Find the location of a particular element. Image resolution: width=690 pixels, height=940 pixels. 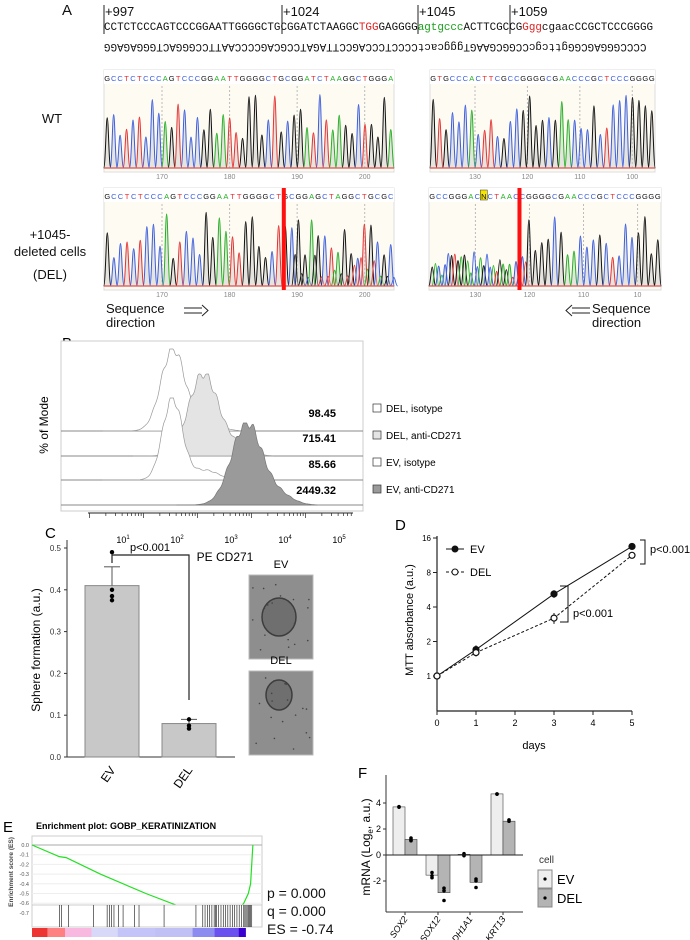

sequence-segment: ACTTCGCCG is located at coordinates (493, 28).